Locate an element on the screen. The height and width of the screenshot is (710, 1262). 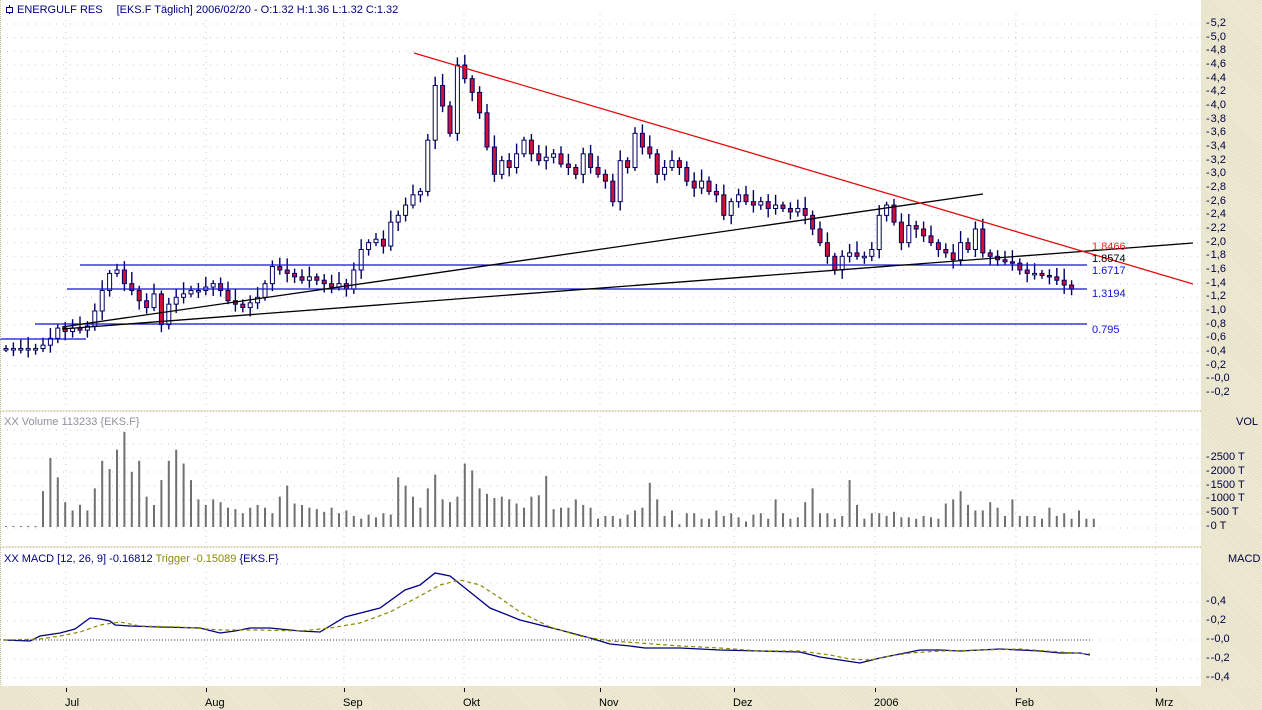
x-tick-label: Mrz is located at coordinates (1164, 703).